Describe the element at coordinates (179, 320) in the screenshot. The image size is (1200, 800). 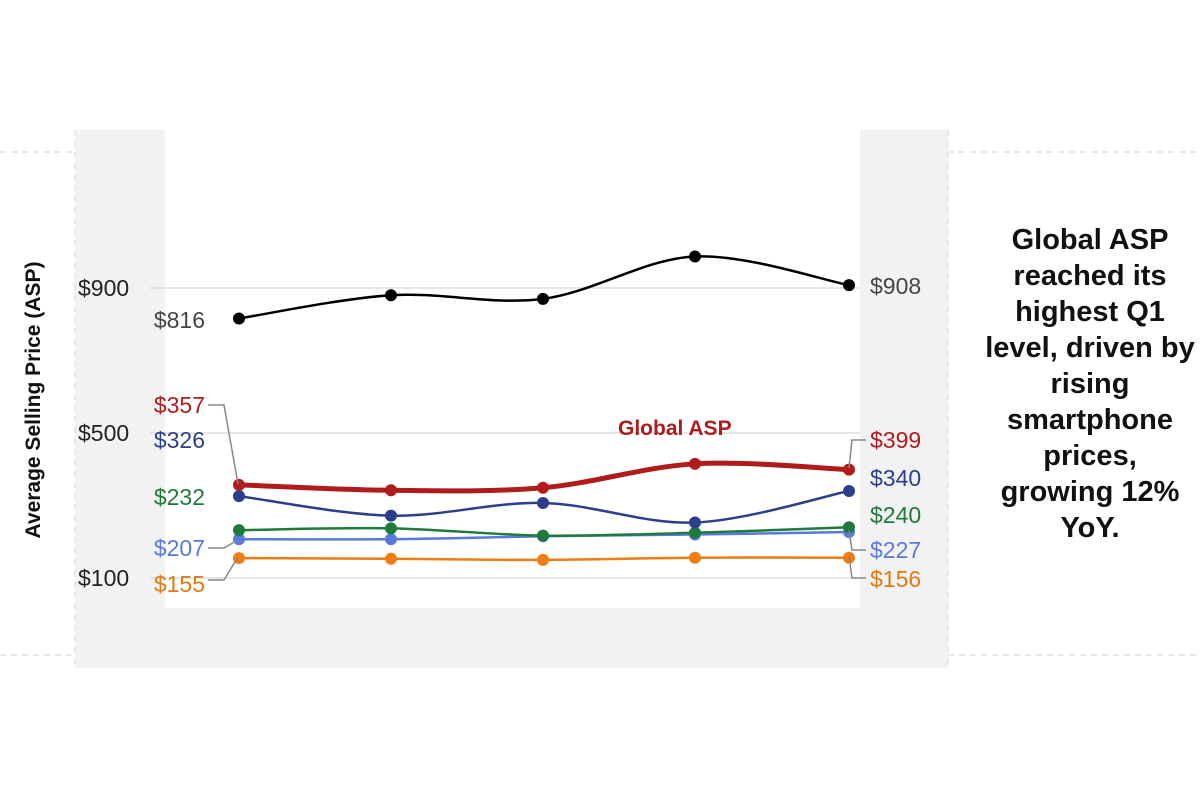
I see `start-label-top: $816` at that location.